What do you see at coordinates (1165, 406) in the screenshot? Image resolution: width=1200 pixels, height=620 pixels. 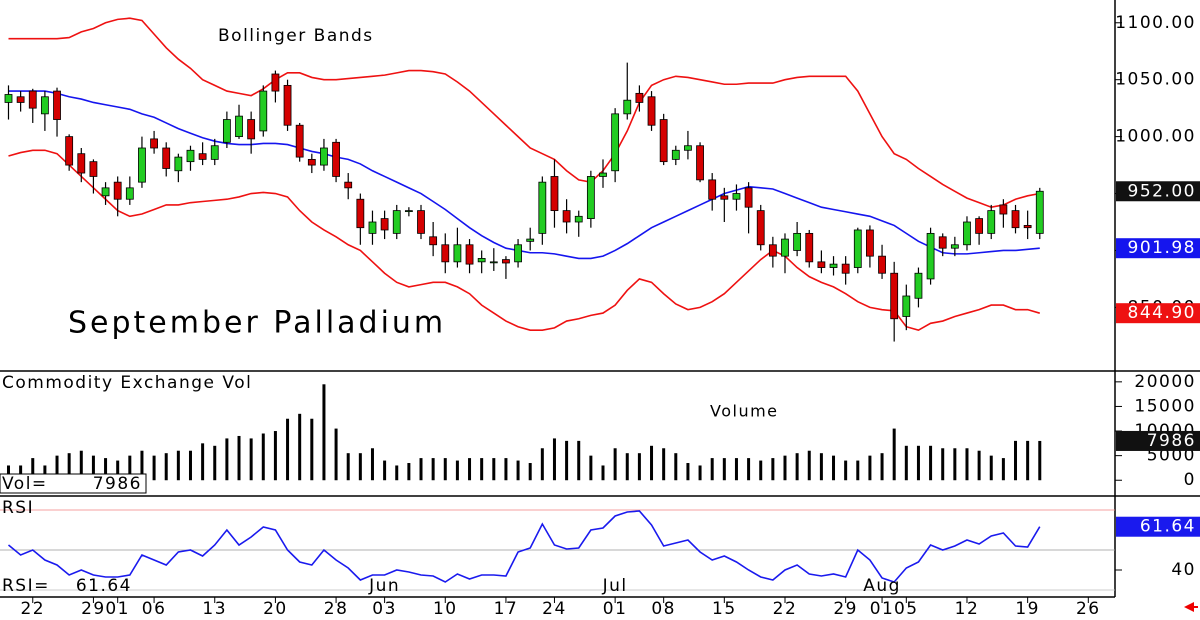 I see `y-tick-label: 15000` at bounding box center [1165, 406].